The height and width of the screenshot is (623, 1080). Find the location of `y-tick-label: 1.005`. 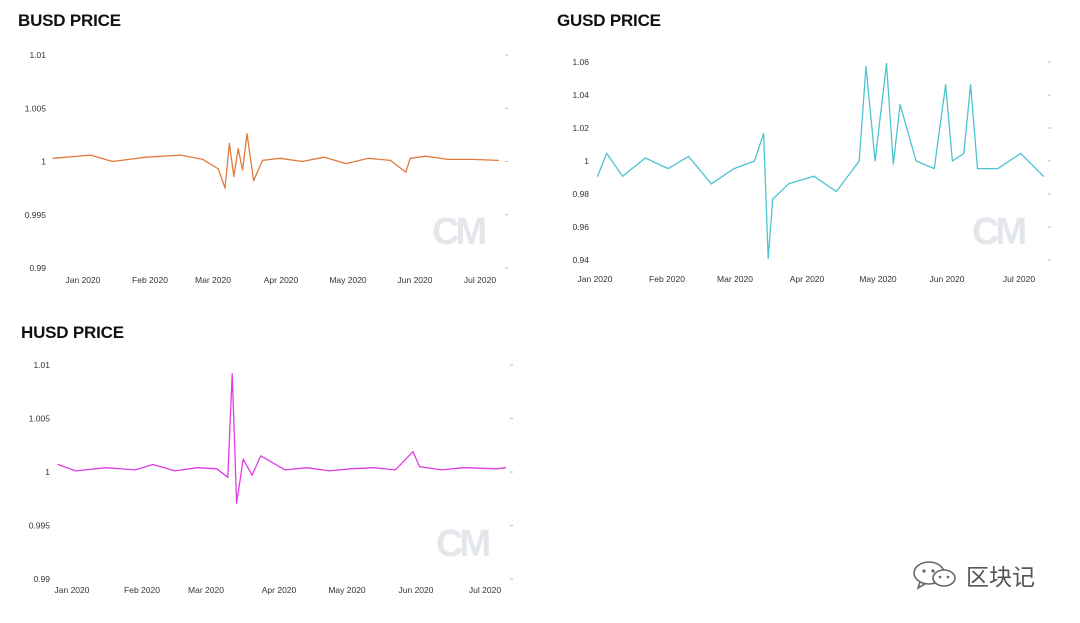

y-tick-label: 1.005 is located at coordinates (36, 108).